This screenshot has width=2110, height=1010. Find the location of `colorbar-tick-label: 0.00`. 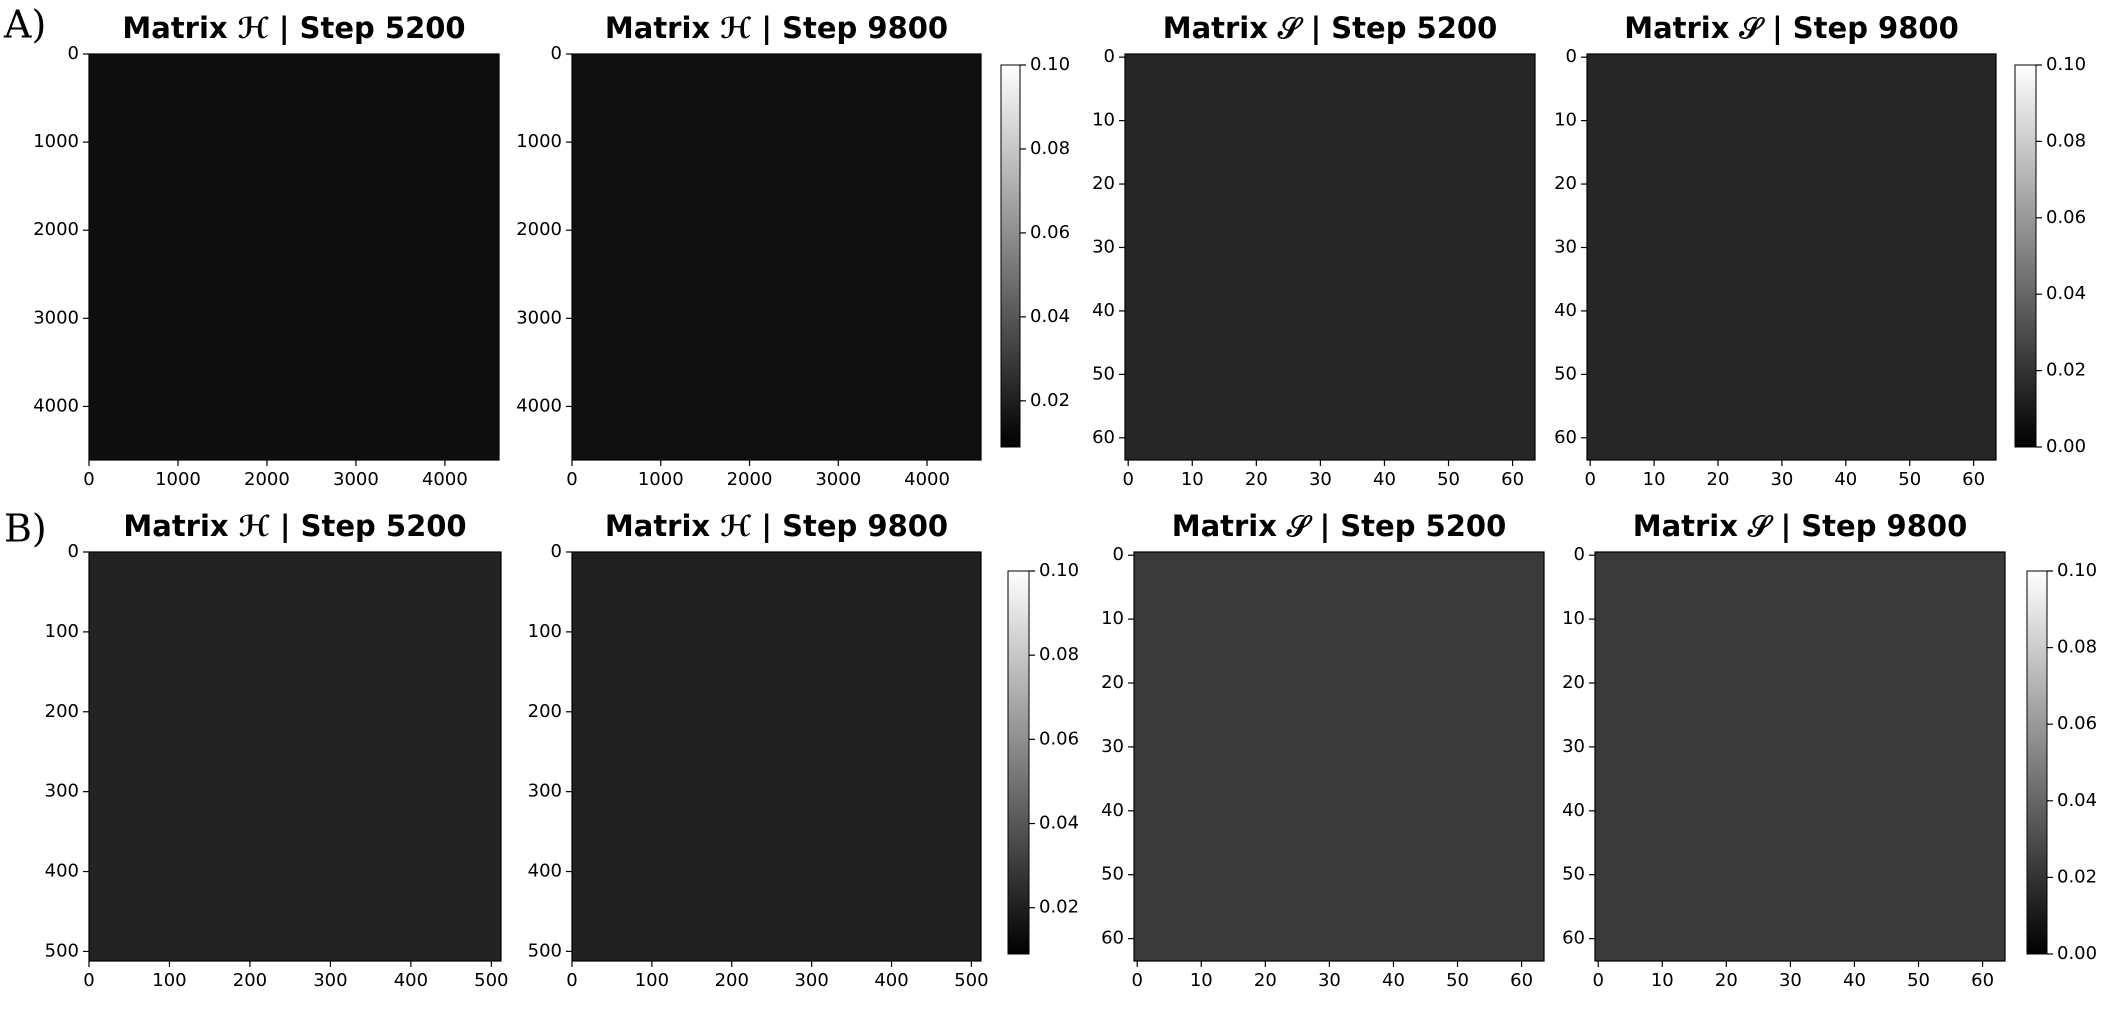

colorbar-tick-label: 0.00 is located at coordinates (2077, 953).